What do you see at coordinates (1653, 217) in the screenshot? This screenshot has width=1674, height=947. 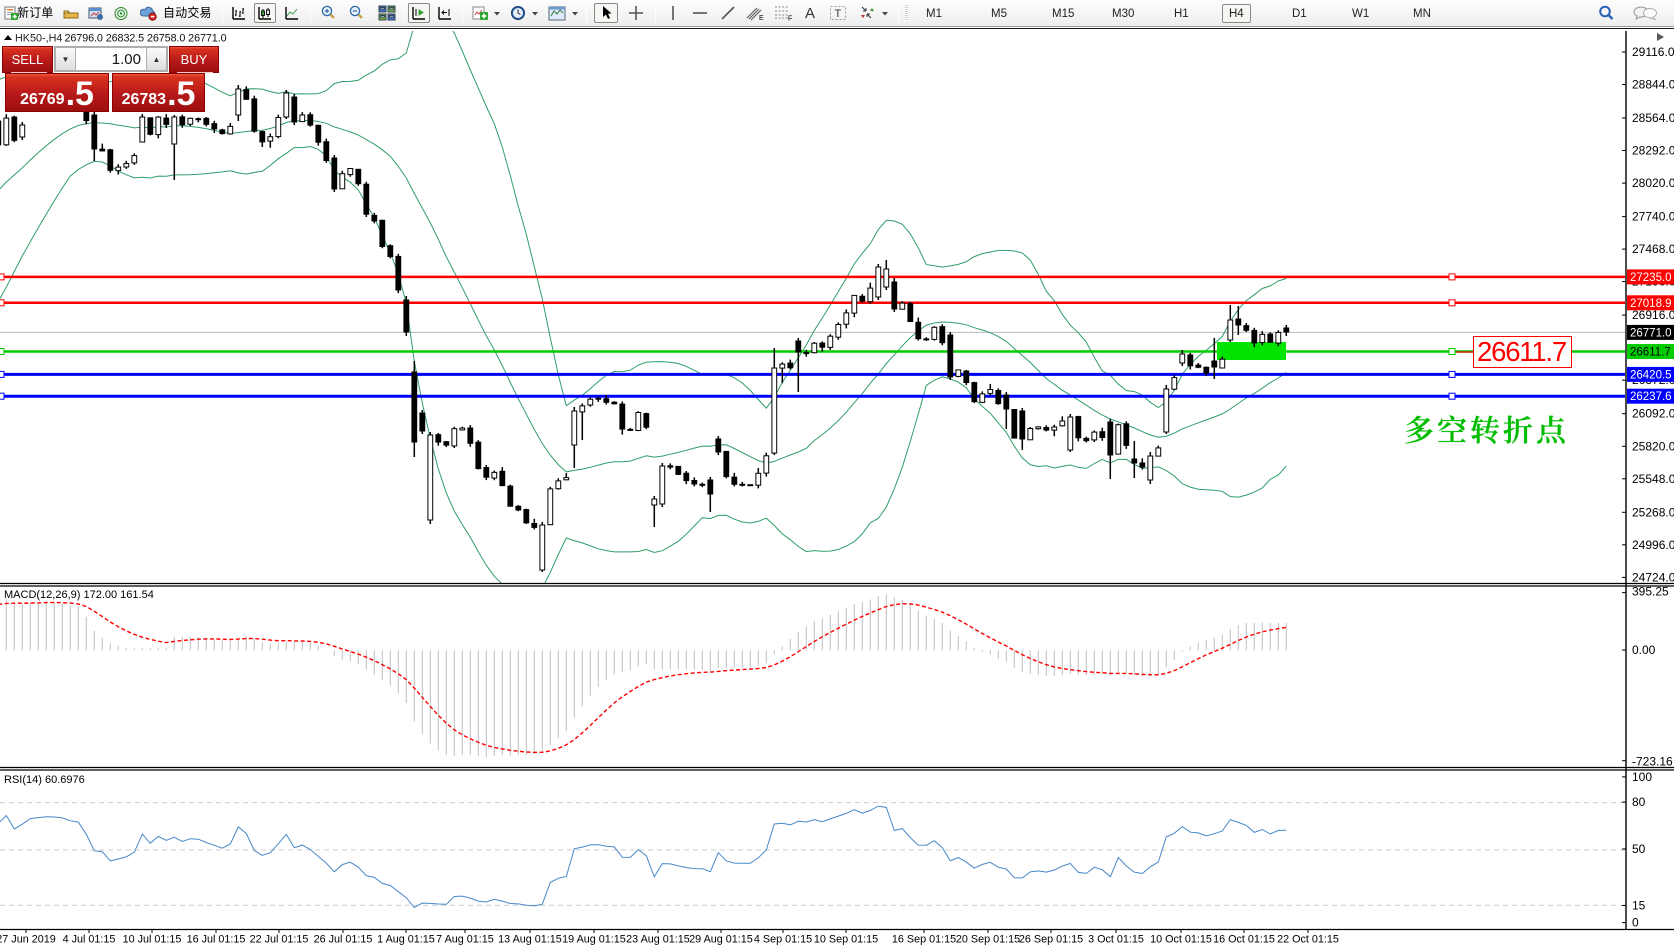 I see `svg-text: 27740.0` at bounding box center [1653, 217].